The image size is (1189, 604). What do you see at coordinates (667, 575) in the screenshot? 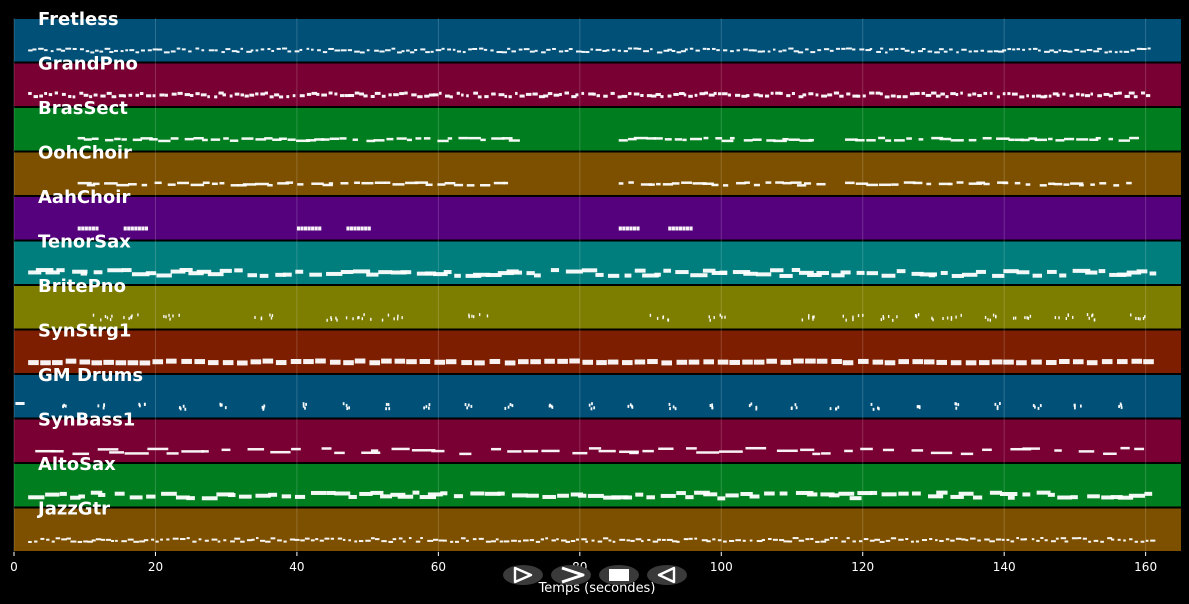
I see `rewind-button` at bounding box center [667, 575].